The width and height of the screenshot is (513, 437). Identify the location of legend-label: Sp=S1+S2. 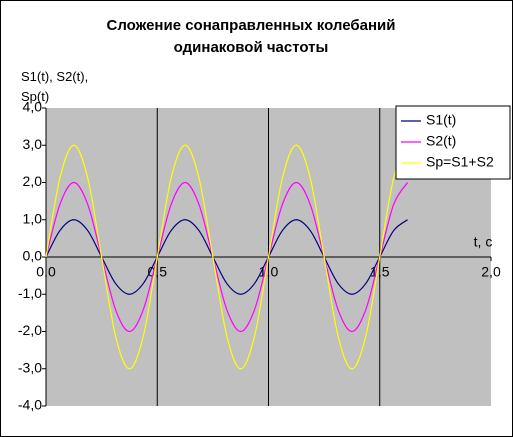
(460, 162).